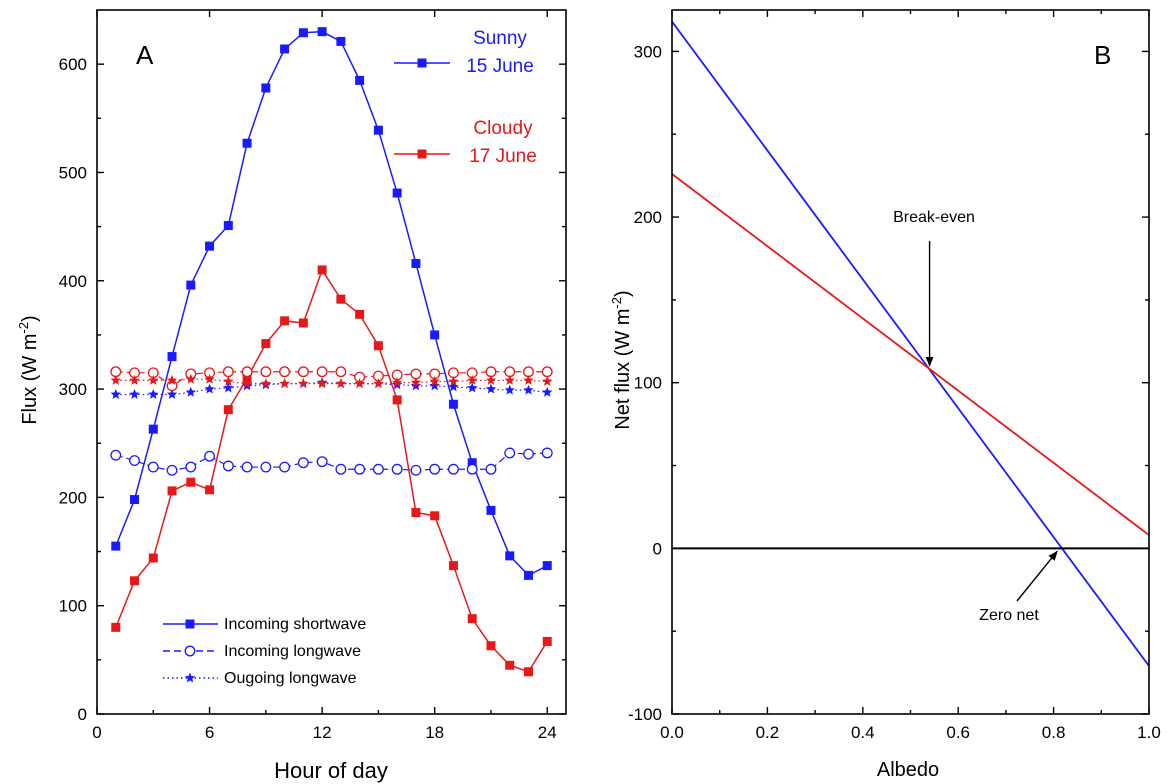  What do you see at coordinates (73, 64) in the screenshot?
I see `panel-a-y-tick-label: 600` at bounding box center [73, 64].